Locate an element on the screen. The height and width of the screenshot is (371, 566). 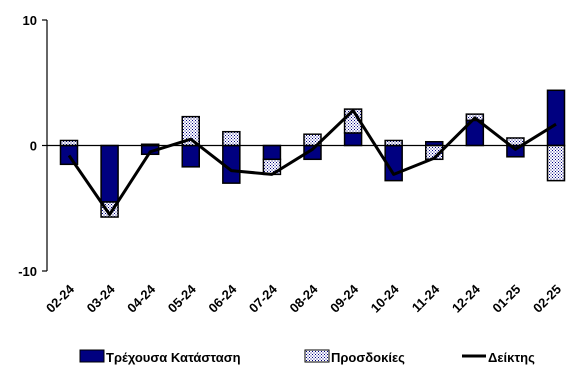
x-tick-label: 02-24 is located at coordinates (60, 298).